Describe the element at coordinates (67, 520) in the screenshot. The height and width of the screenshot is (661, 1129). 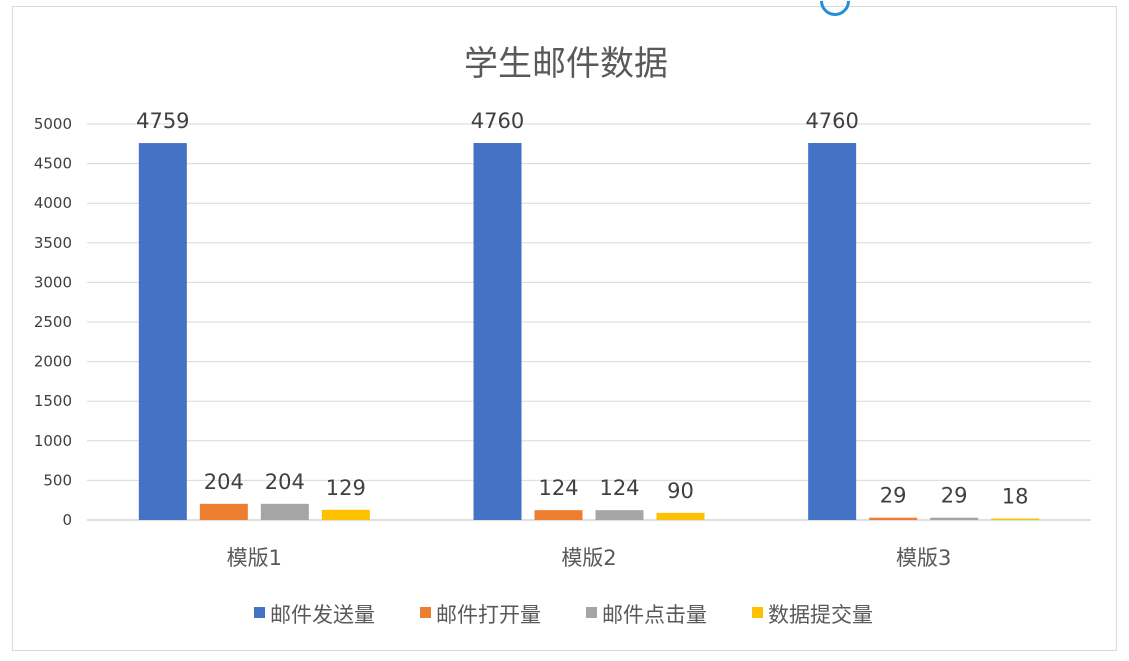
I see `y-tick-label: 0` at that location.